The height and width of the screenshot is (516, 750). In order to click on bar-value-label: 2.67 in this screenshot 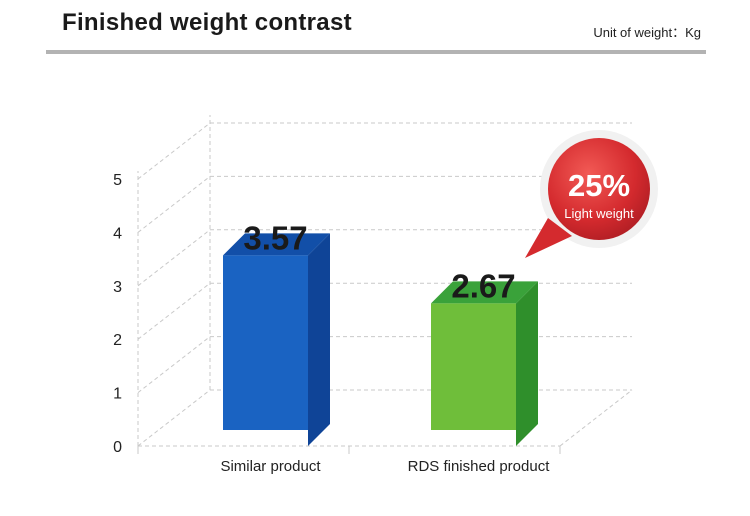, I will do `click(483, 285)`.